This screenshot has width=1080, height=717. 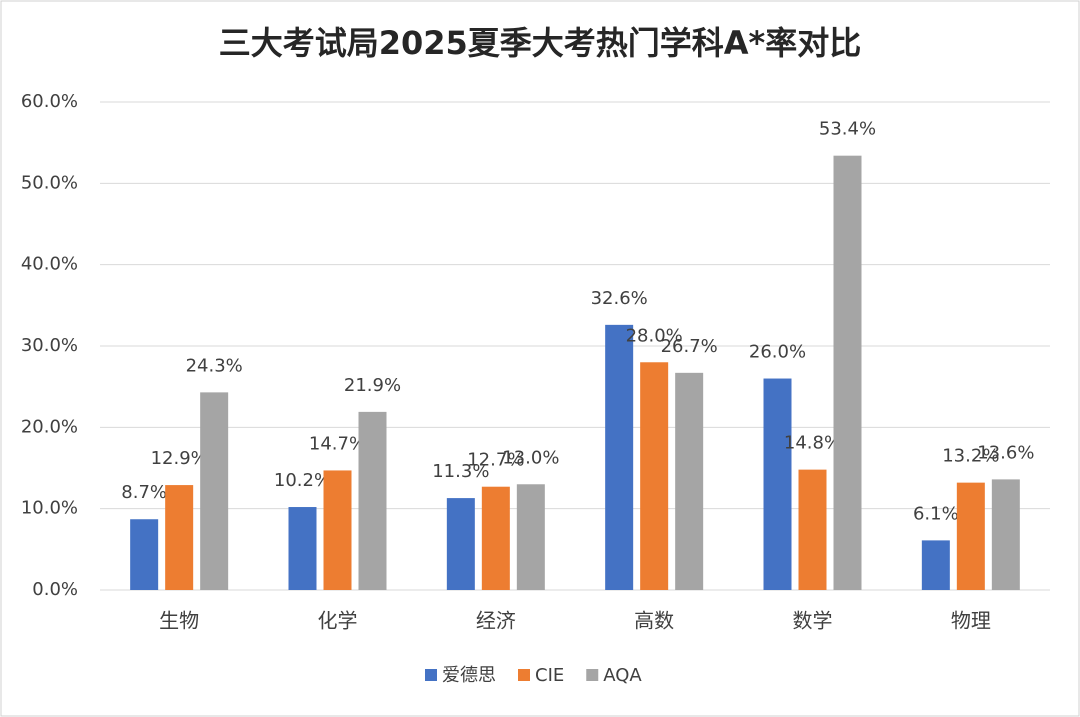 What do you see at coordinates (622, 675) in the screenshot?
I see `legend-label: AQA` at bounding box center [622, 675].